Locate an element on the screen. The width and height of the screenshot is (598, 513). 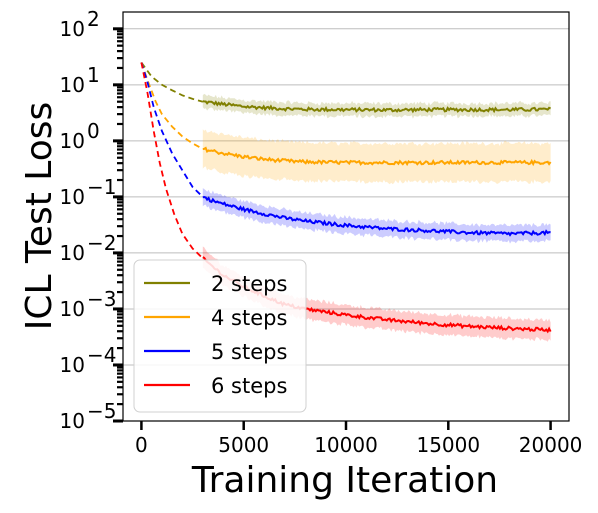
legend-label: 2 steps is located at coordinates (249, 284).